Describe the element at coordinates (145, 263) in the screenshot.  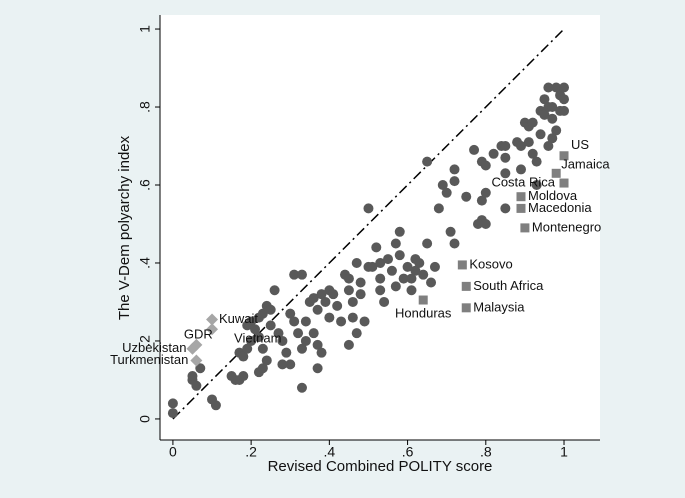
I see `y-tick-label: .4` at that location.